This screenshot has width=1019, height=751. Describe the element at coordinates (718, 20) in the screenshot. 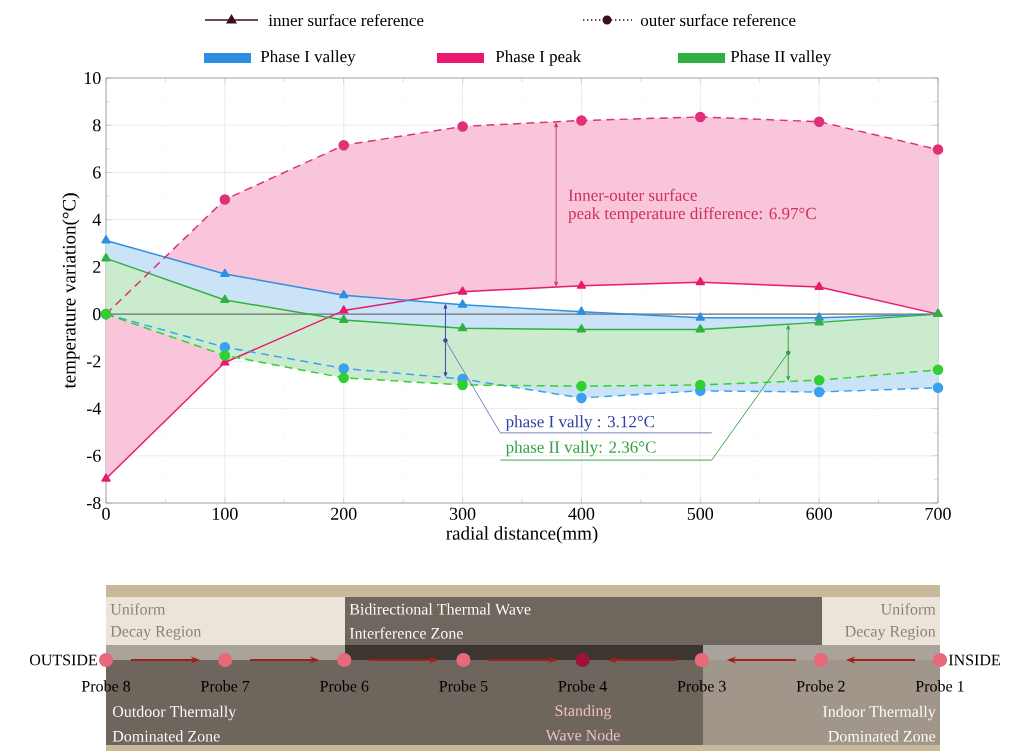

I see `text: outer surface reference` at that location.